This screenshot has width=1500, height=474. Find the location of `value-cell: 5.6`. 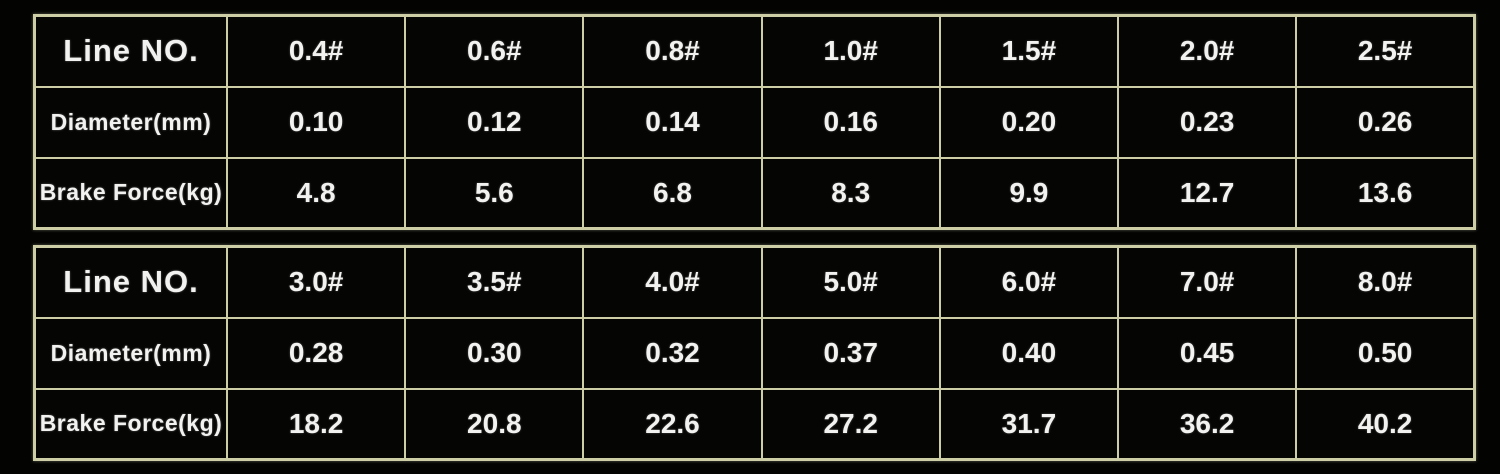

value-cell: 5.6 is located at coordinates (494, 193).